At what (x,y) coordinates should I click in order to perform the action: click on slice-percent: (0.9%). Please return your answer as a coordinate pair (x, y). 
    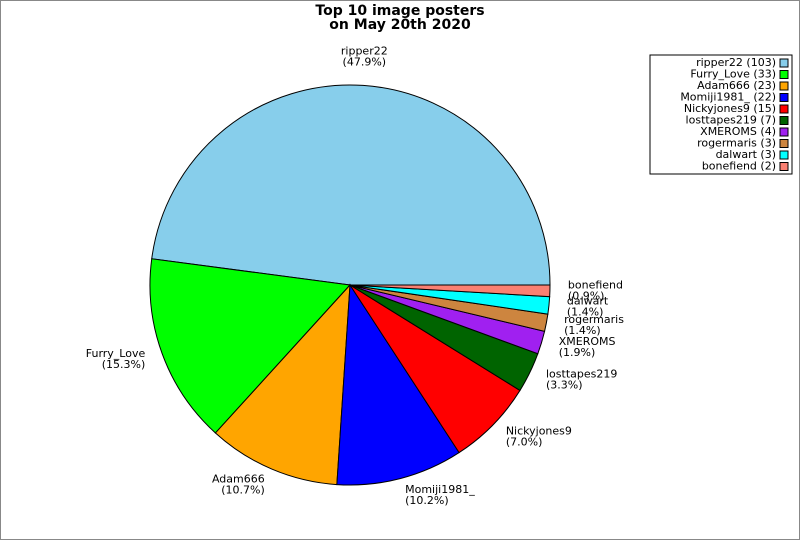
    Looking at the image, I should click on (586, 295).